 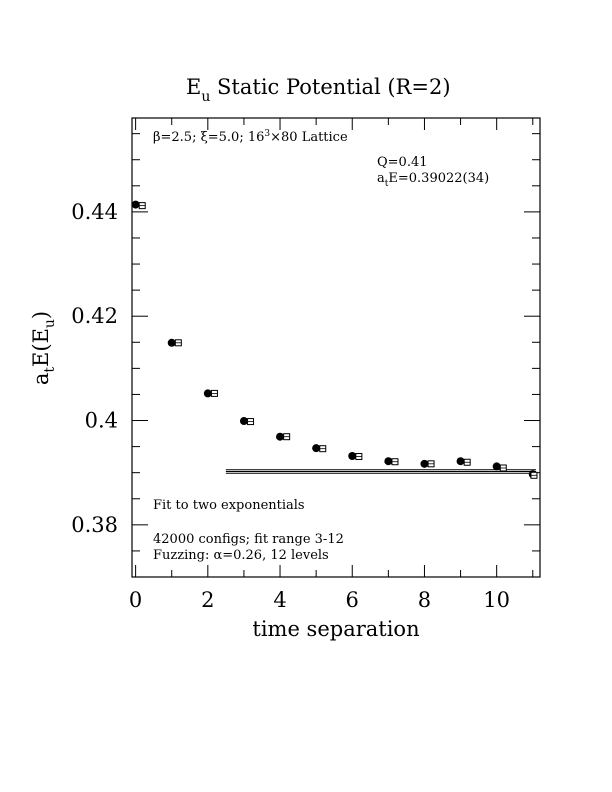 I want to click on y-tick-label: 0.4, so click(x=101, y=421).